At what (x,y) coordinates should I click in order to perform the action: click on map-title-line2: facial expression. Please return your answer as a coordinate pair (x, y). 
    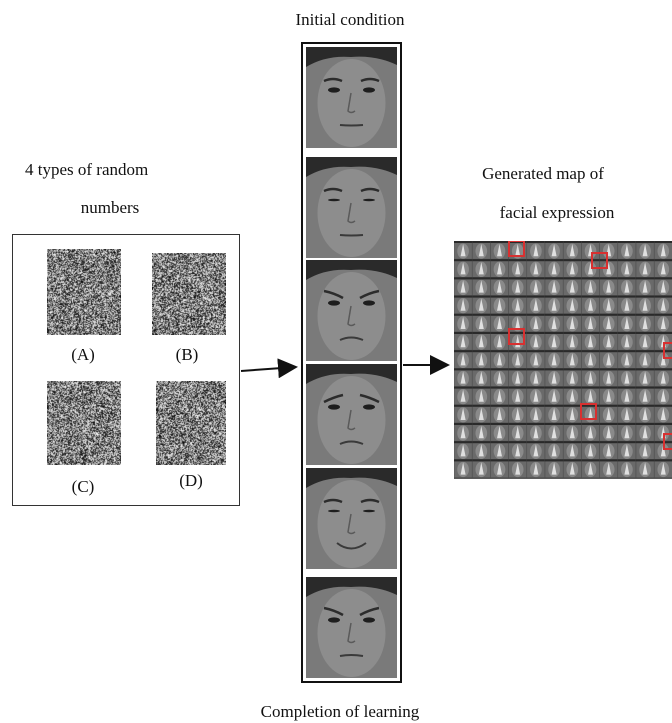
    Looking at the image, I should click on (557, 212).